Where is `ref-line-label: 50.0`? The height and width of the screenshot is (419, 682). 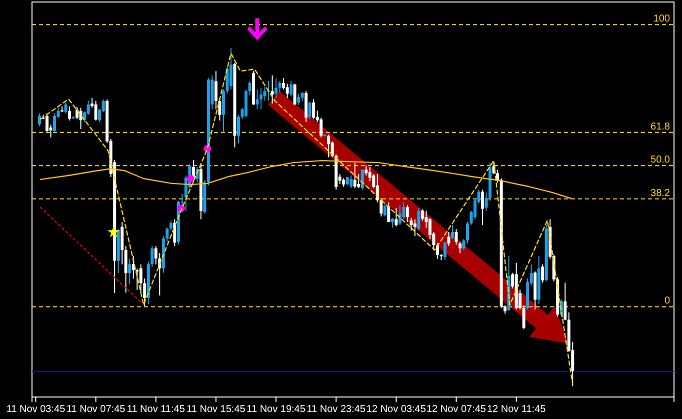 ref-line-label: 50.0 is located at coordinates (660, 160).